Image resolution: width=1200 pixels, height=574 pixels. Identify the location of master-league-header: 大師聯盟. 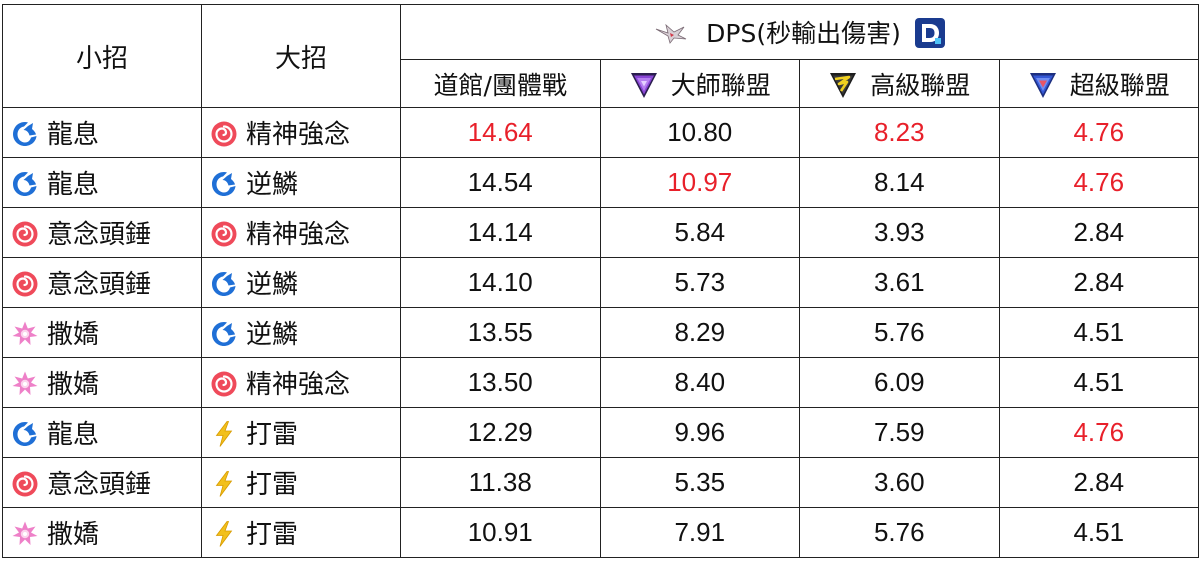
(699, 83).